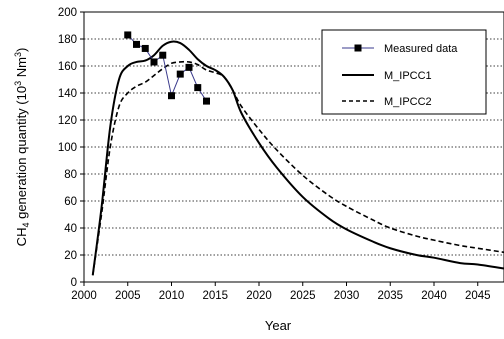 The width and height of the screenshot is (504, 339). I want to click on y-tick-label: 140, so click(67, 94).